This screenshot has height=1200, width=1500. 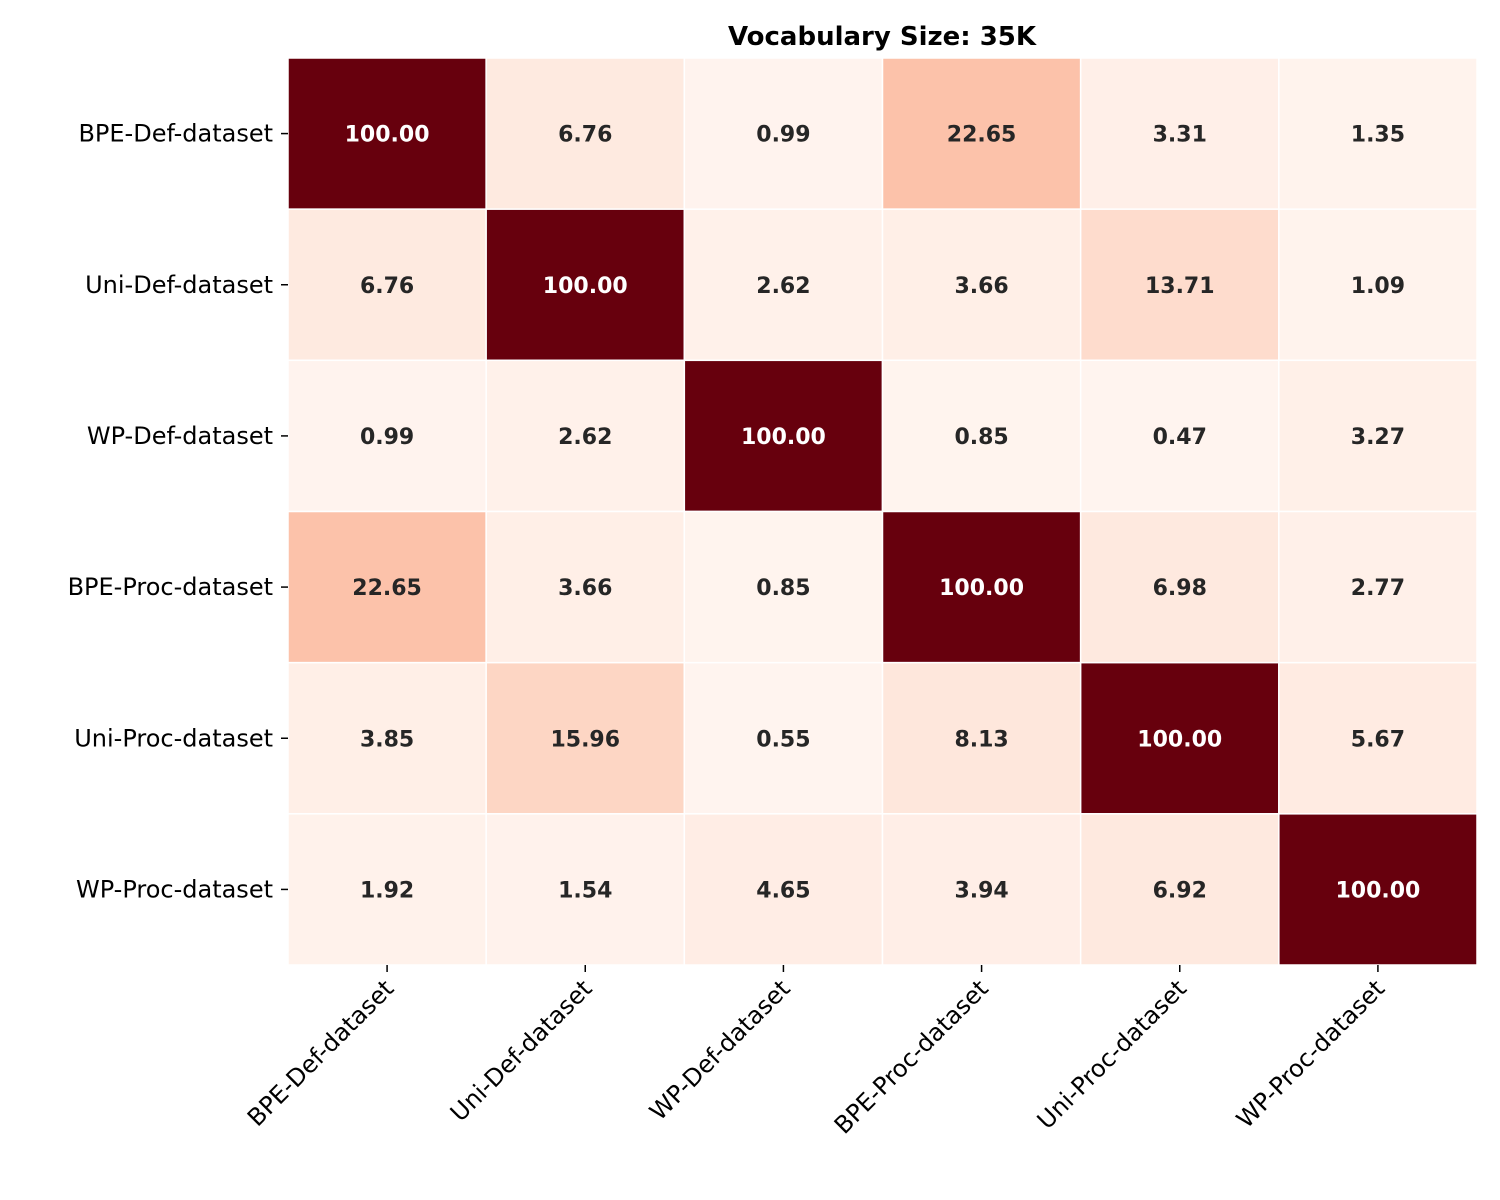 What do you see at coordinates (179, 285) in the screenshot?
I see `y-tick-label: Uni-Def-dataset` at bounding box center [179, 285].